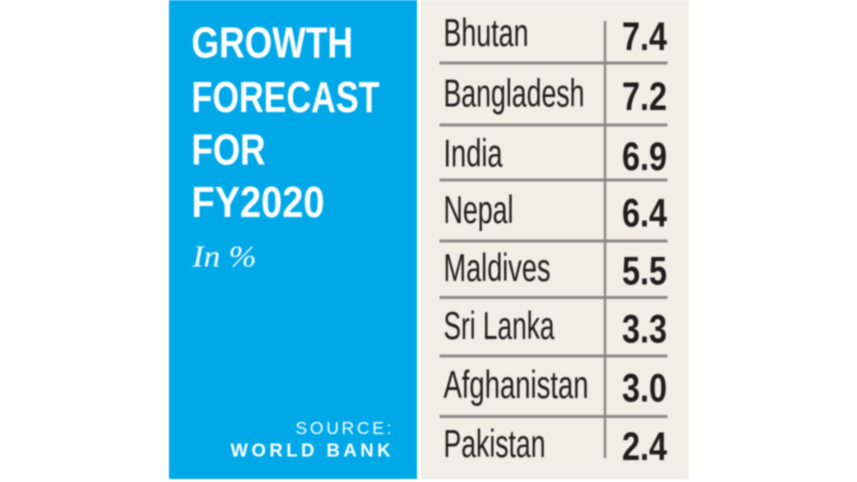  What do you see at coordinates (497, 268) in the screenshot?
I see `svg-text: Maldives` at bounding box center [497, 268].